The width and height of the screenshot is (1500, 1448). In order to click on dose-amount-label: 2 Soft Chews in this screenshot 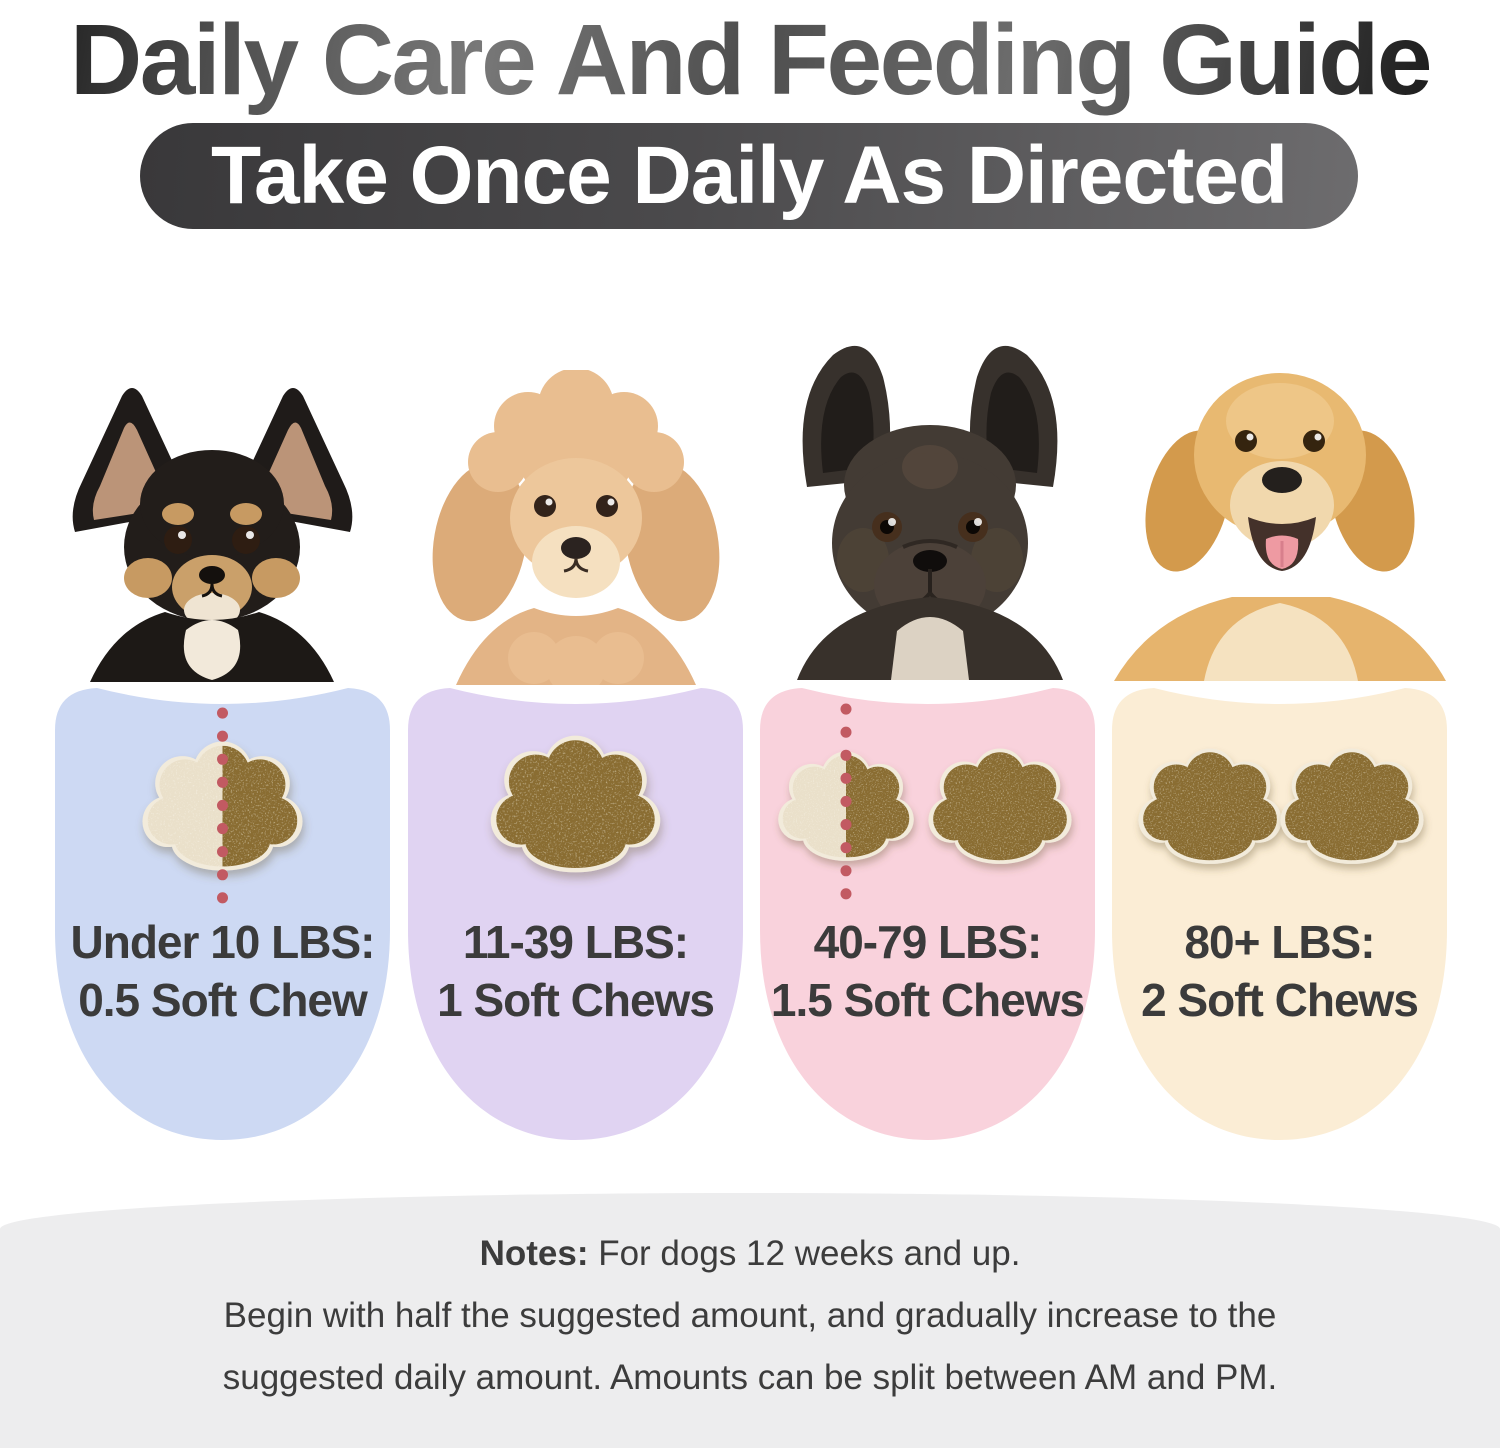, I will do `click(1280, 999)`.